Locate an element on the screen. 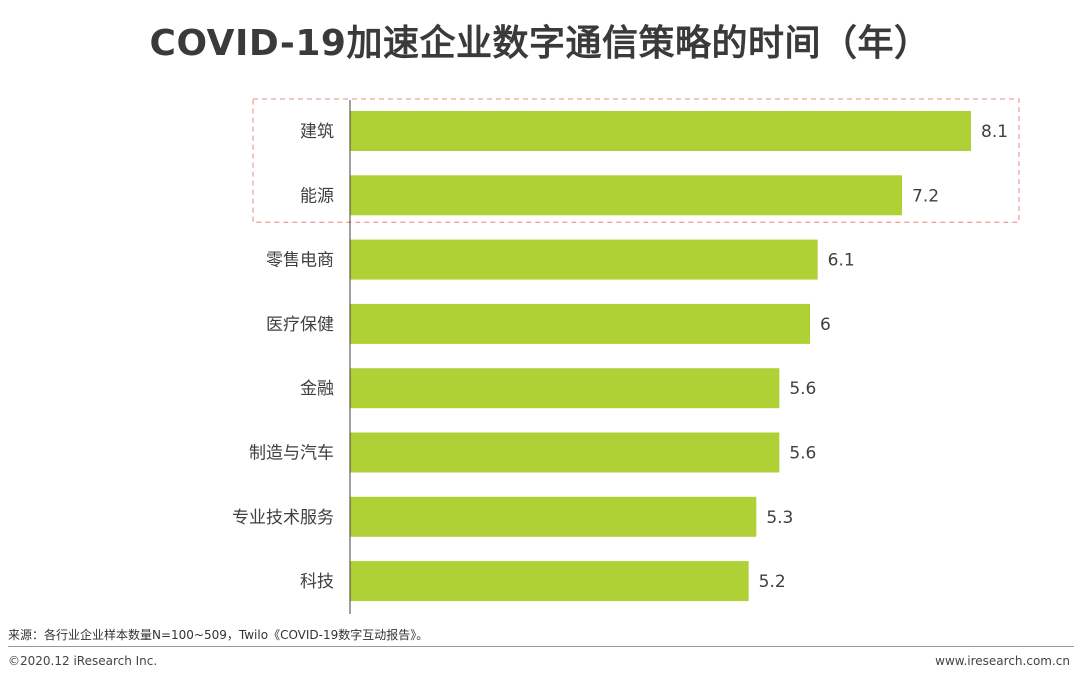 The height and width of the screenshot is (680, 1080). value-label: 5.2 is located at coordinates (772, 582).